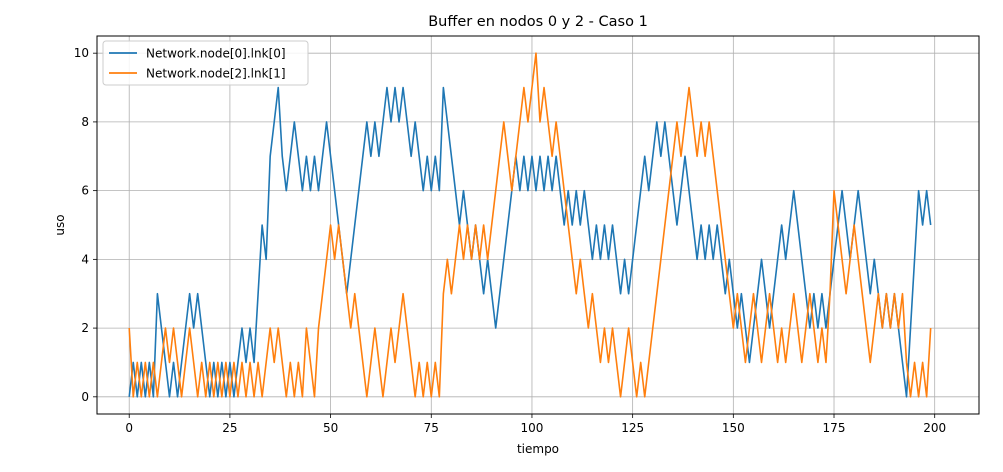 This screenshot has width=1003, height=472. Describe the element at coordinates (229, 428) in the screenshot. I see `x-tick-label: 25` at that location.